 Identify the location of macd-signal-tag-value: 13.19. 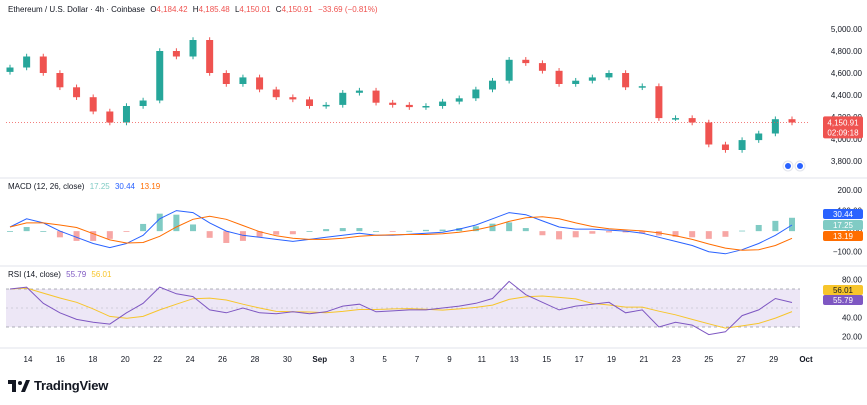
(843, 236).